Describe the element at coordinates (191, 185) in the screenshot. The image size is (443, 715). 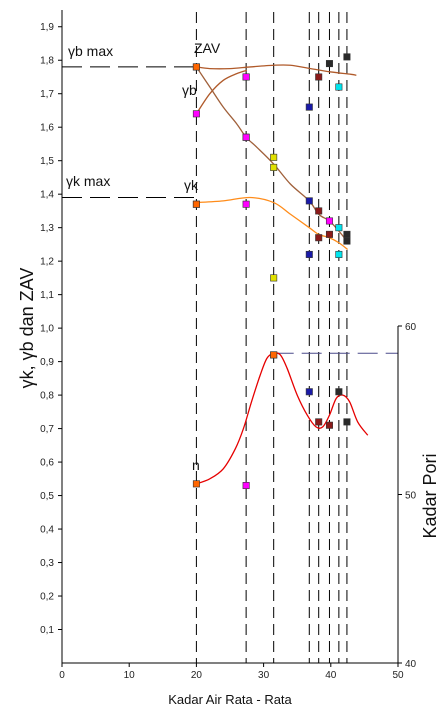
I see `annotation-yk: γk` at that location.